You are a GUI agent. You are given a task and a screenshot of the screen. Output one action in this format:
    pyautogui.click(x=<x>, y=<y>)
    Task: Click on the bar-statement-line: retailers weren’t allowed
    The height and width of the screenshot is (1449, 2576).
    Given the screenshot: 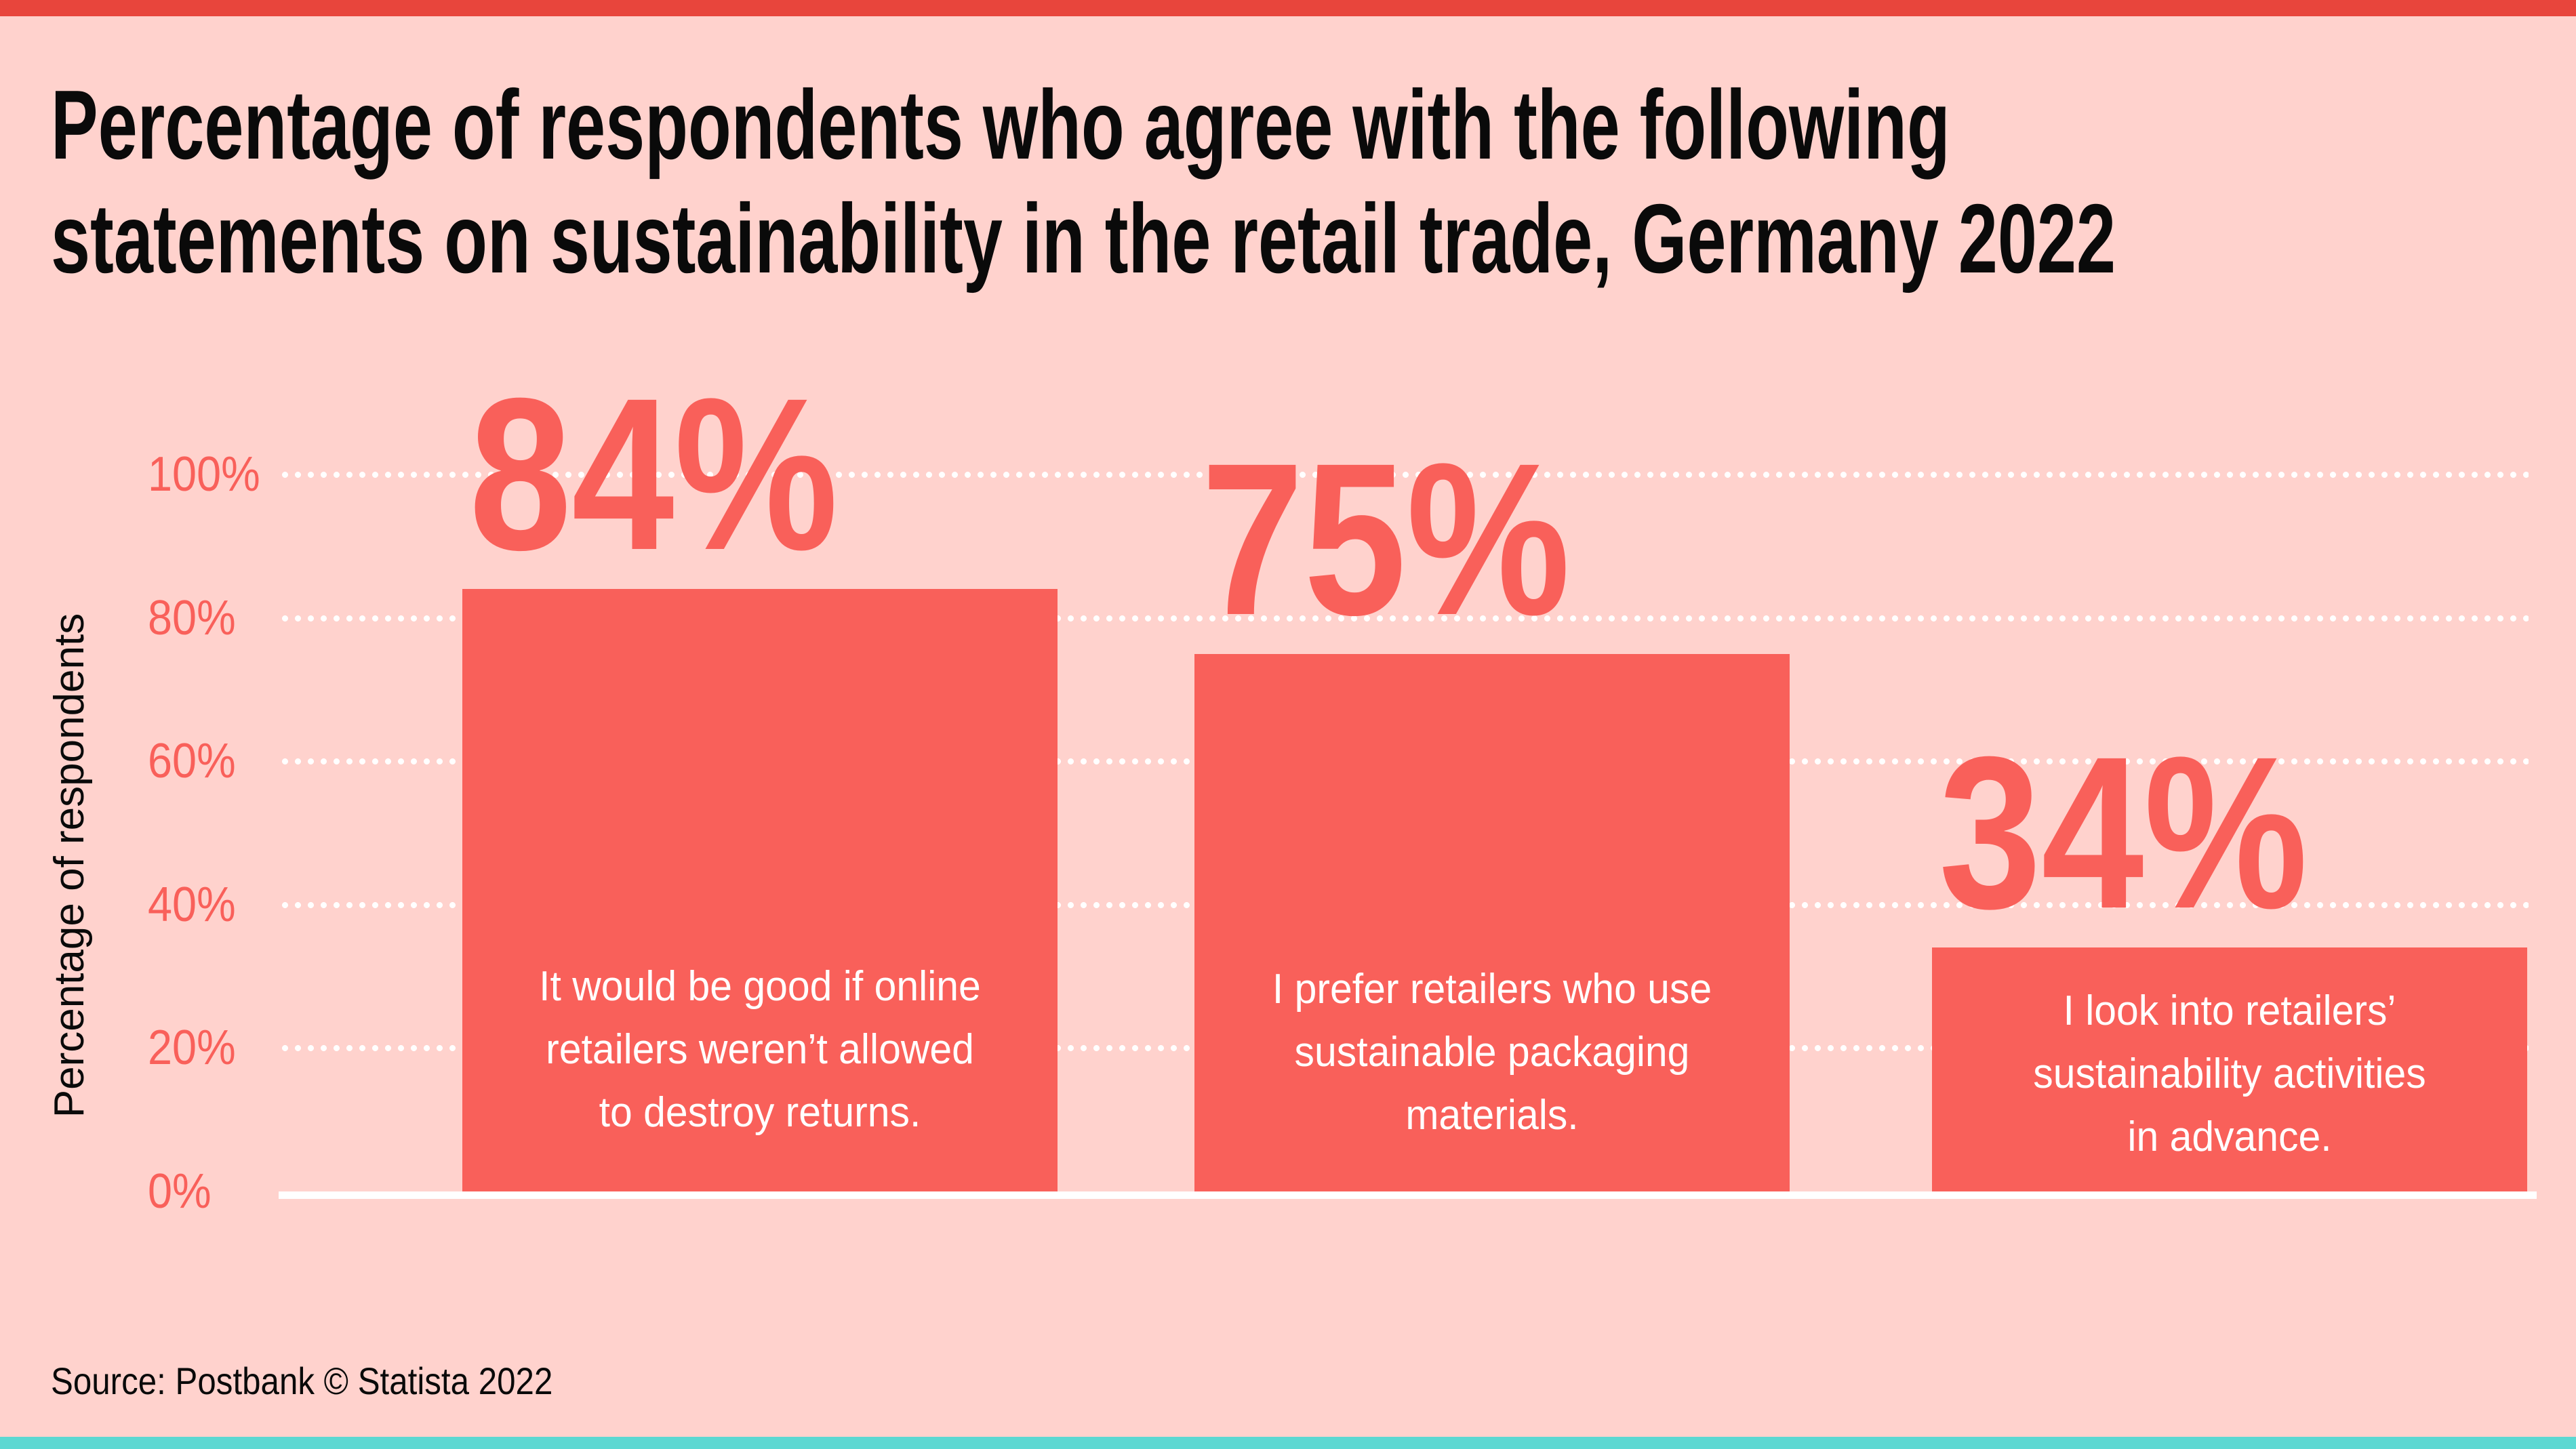 What is the action you would take?
    pyautogui.click(x=760, y=1049)
    